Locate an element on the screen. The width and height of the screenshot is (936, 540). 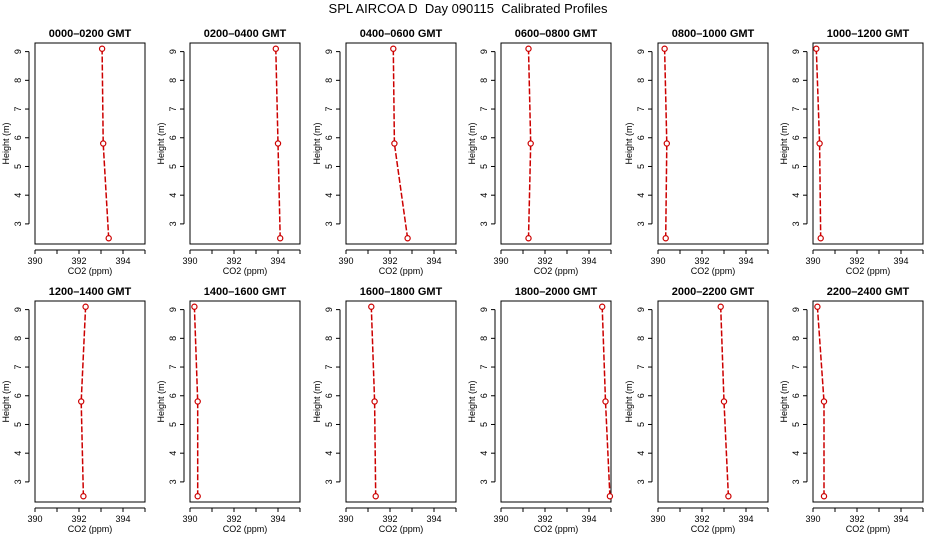
panel-title: 0800–1000 GMT is located at coordinates (713, 34).